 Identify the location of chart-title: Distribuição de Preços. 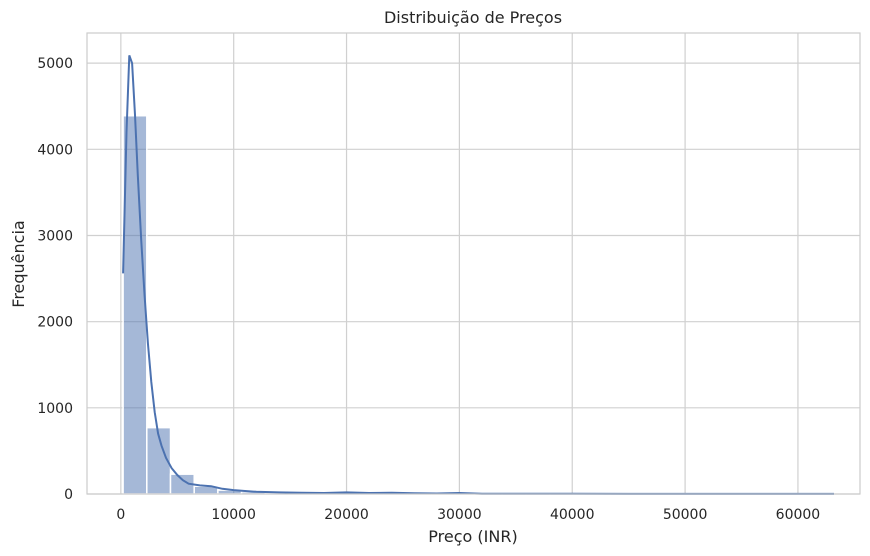
(473, 17).